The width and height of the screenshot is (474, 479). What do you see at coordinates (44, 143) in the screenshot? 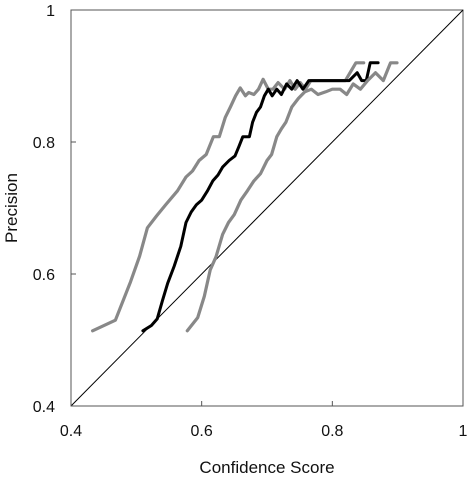
I see `y-tick-label: 0.8` at bounding box center [44, 143].